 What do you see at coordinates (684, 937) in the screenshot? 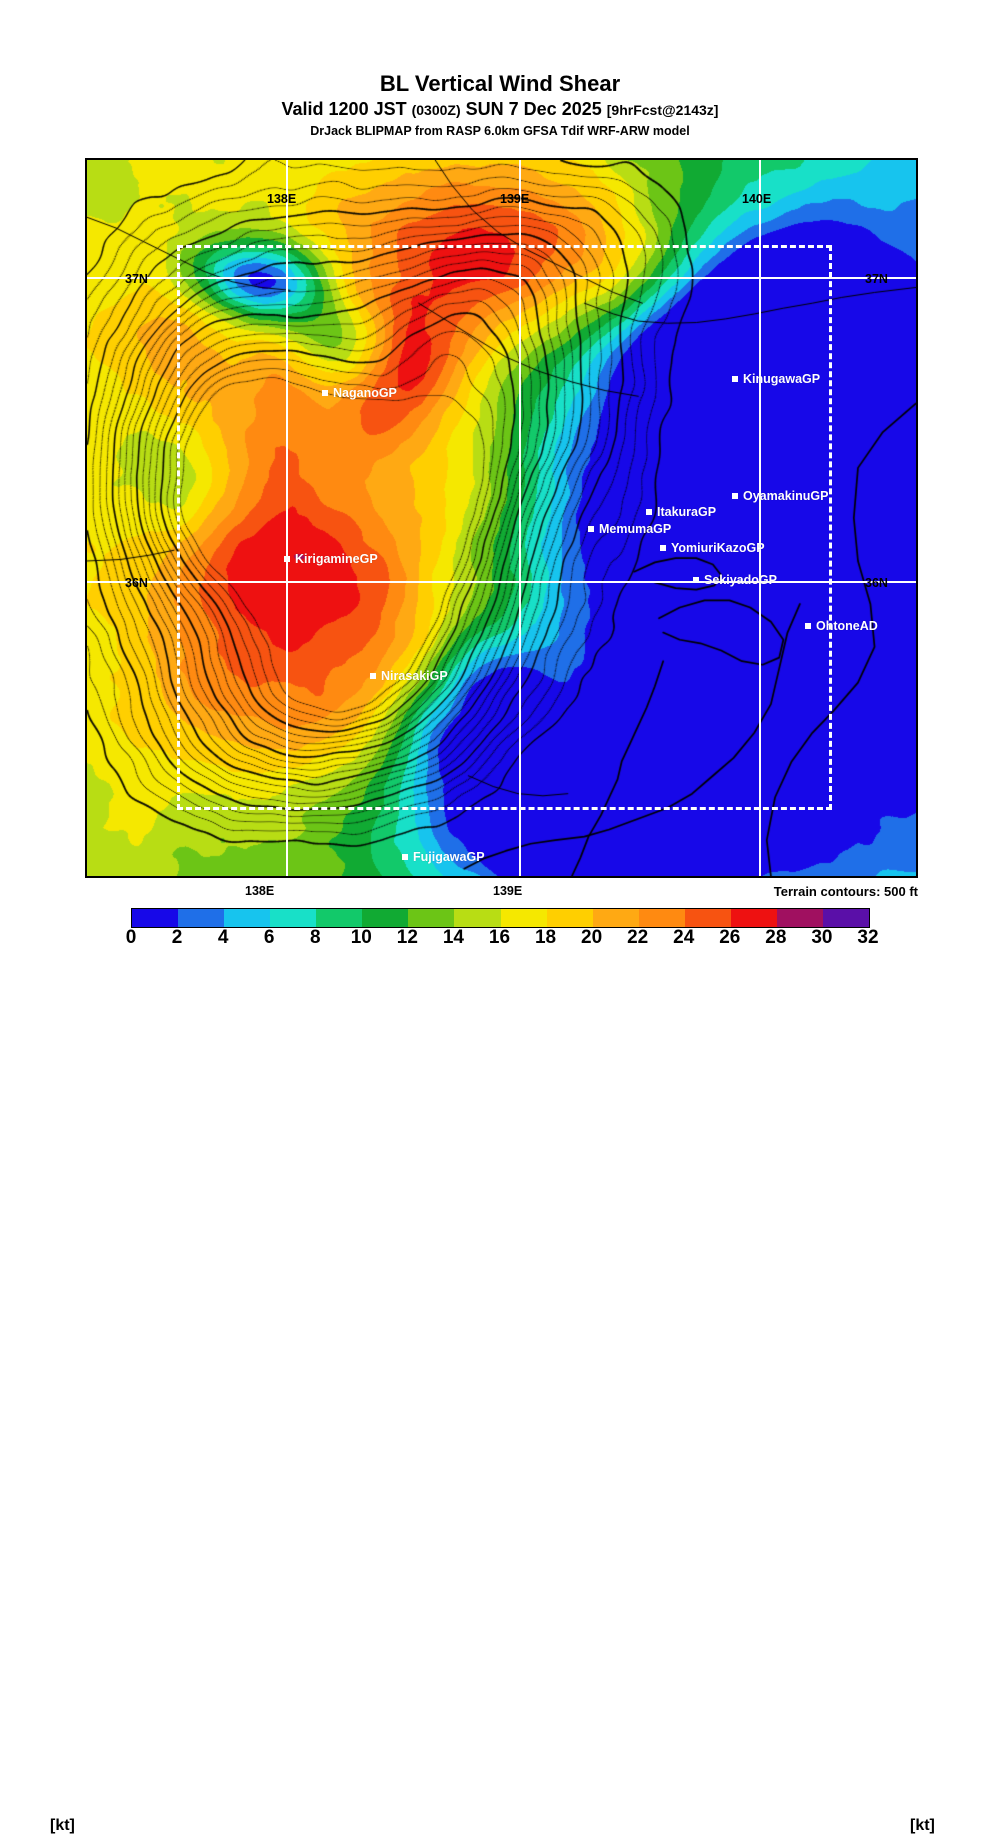
I see `colorbar-tick: 24` at bounding box center [684, 937].